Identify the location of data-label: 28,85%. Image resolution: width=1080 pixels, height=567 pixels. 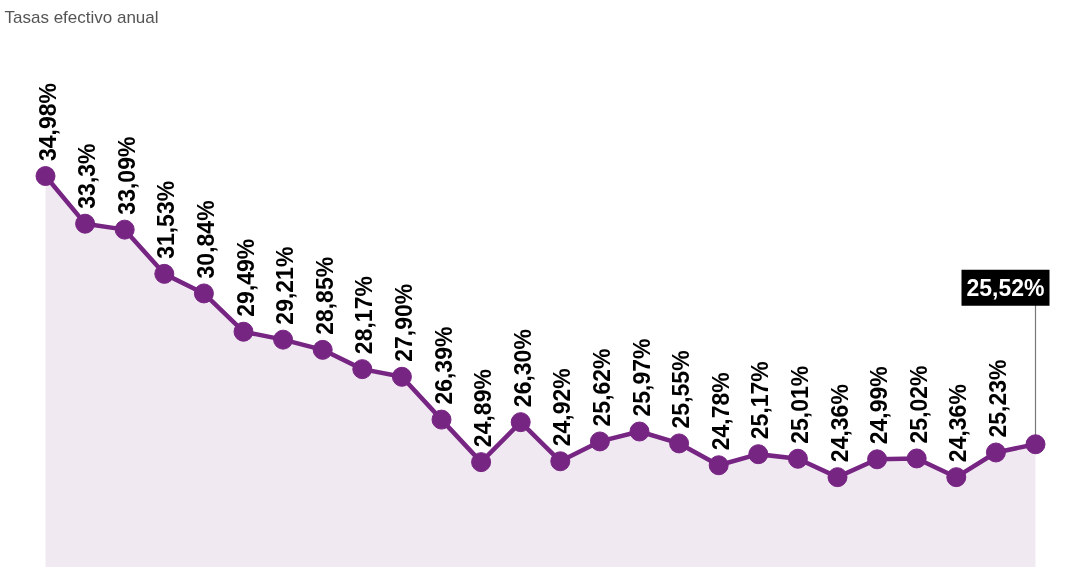
(324, 295).